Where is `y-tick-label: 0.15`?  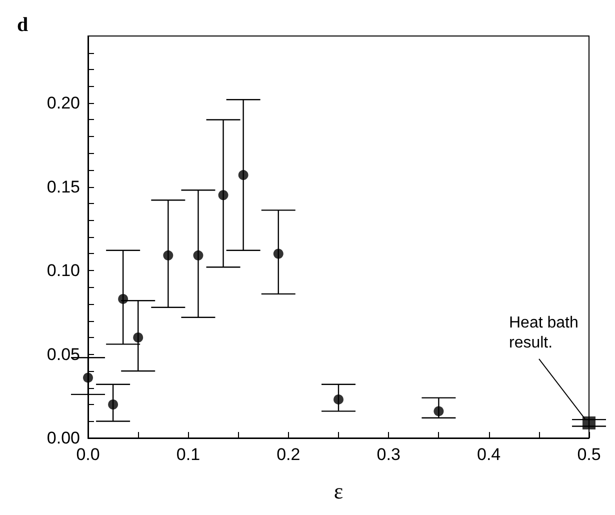
y-tick-label: 0.15 is located at coordinates (63, 186).